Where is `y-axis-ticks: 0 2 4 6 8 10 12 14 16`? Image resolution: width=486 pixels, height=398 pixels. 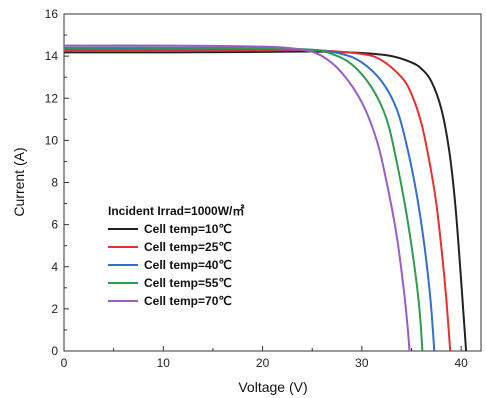 y-axis-ticks: 0 2 4 6 8 10 12 14 16 is located at coordinates (57, 182).